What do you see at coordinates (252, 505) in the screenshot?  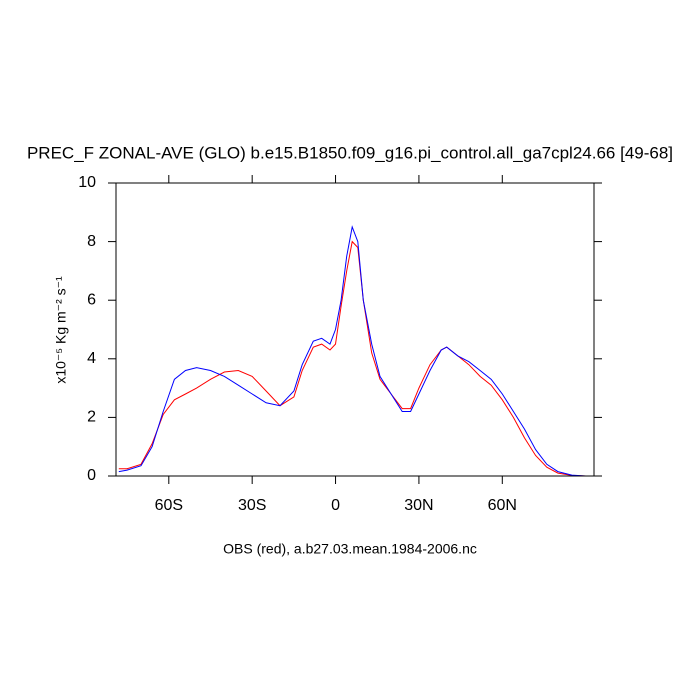 I see `x-tick-label: 30S` at bounding box center [252, 505].